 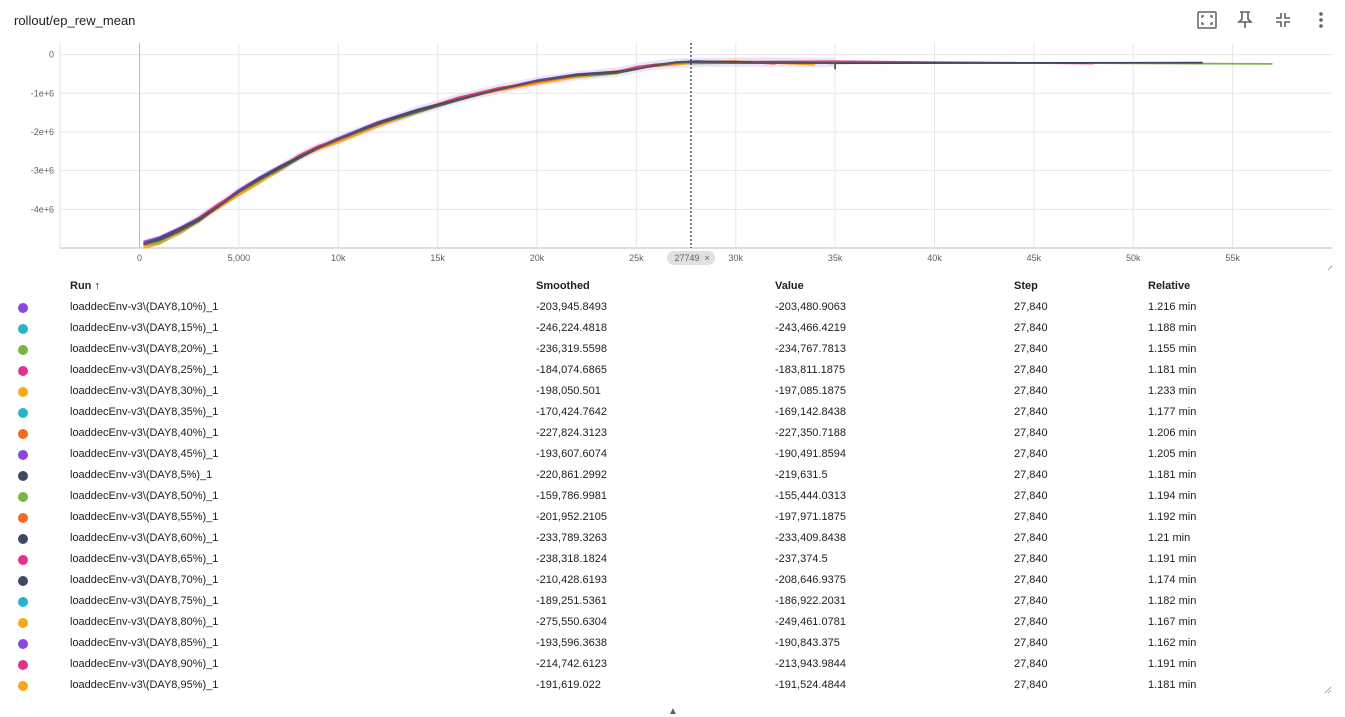 What do you see at coordinates (1172, 349) in the screenshot?
I see `relative-time: 1.155 min` at bounding box center [1172, 349].